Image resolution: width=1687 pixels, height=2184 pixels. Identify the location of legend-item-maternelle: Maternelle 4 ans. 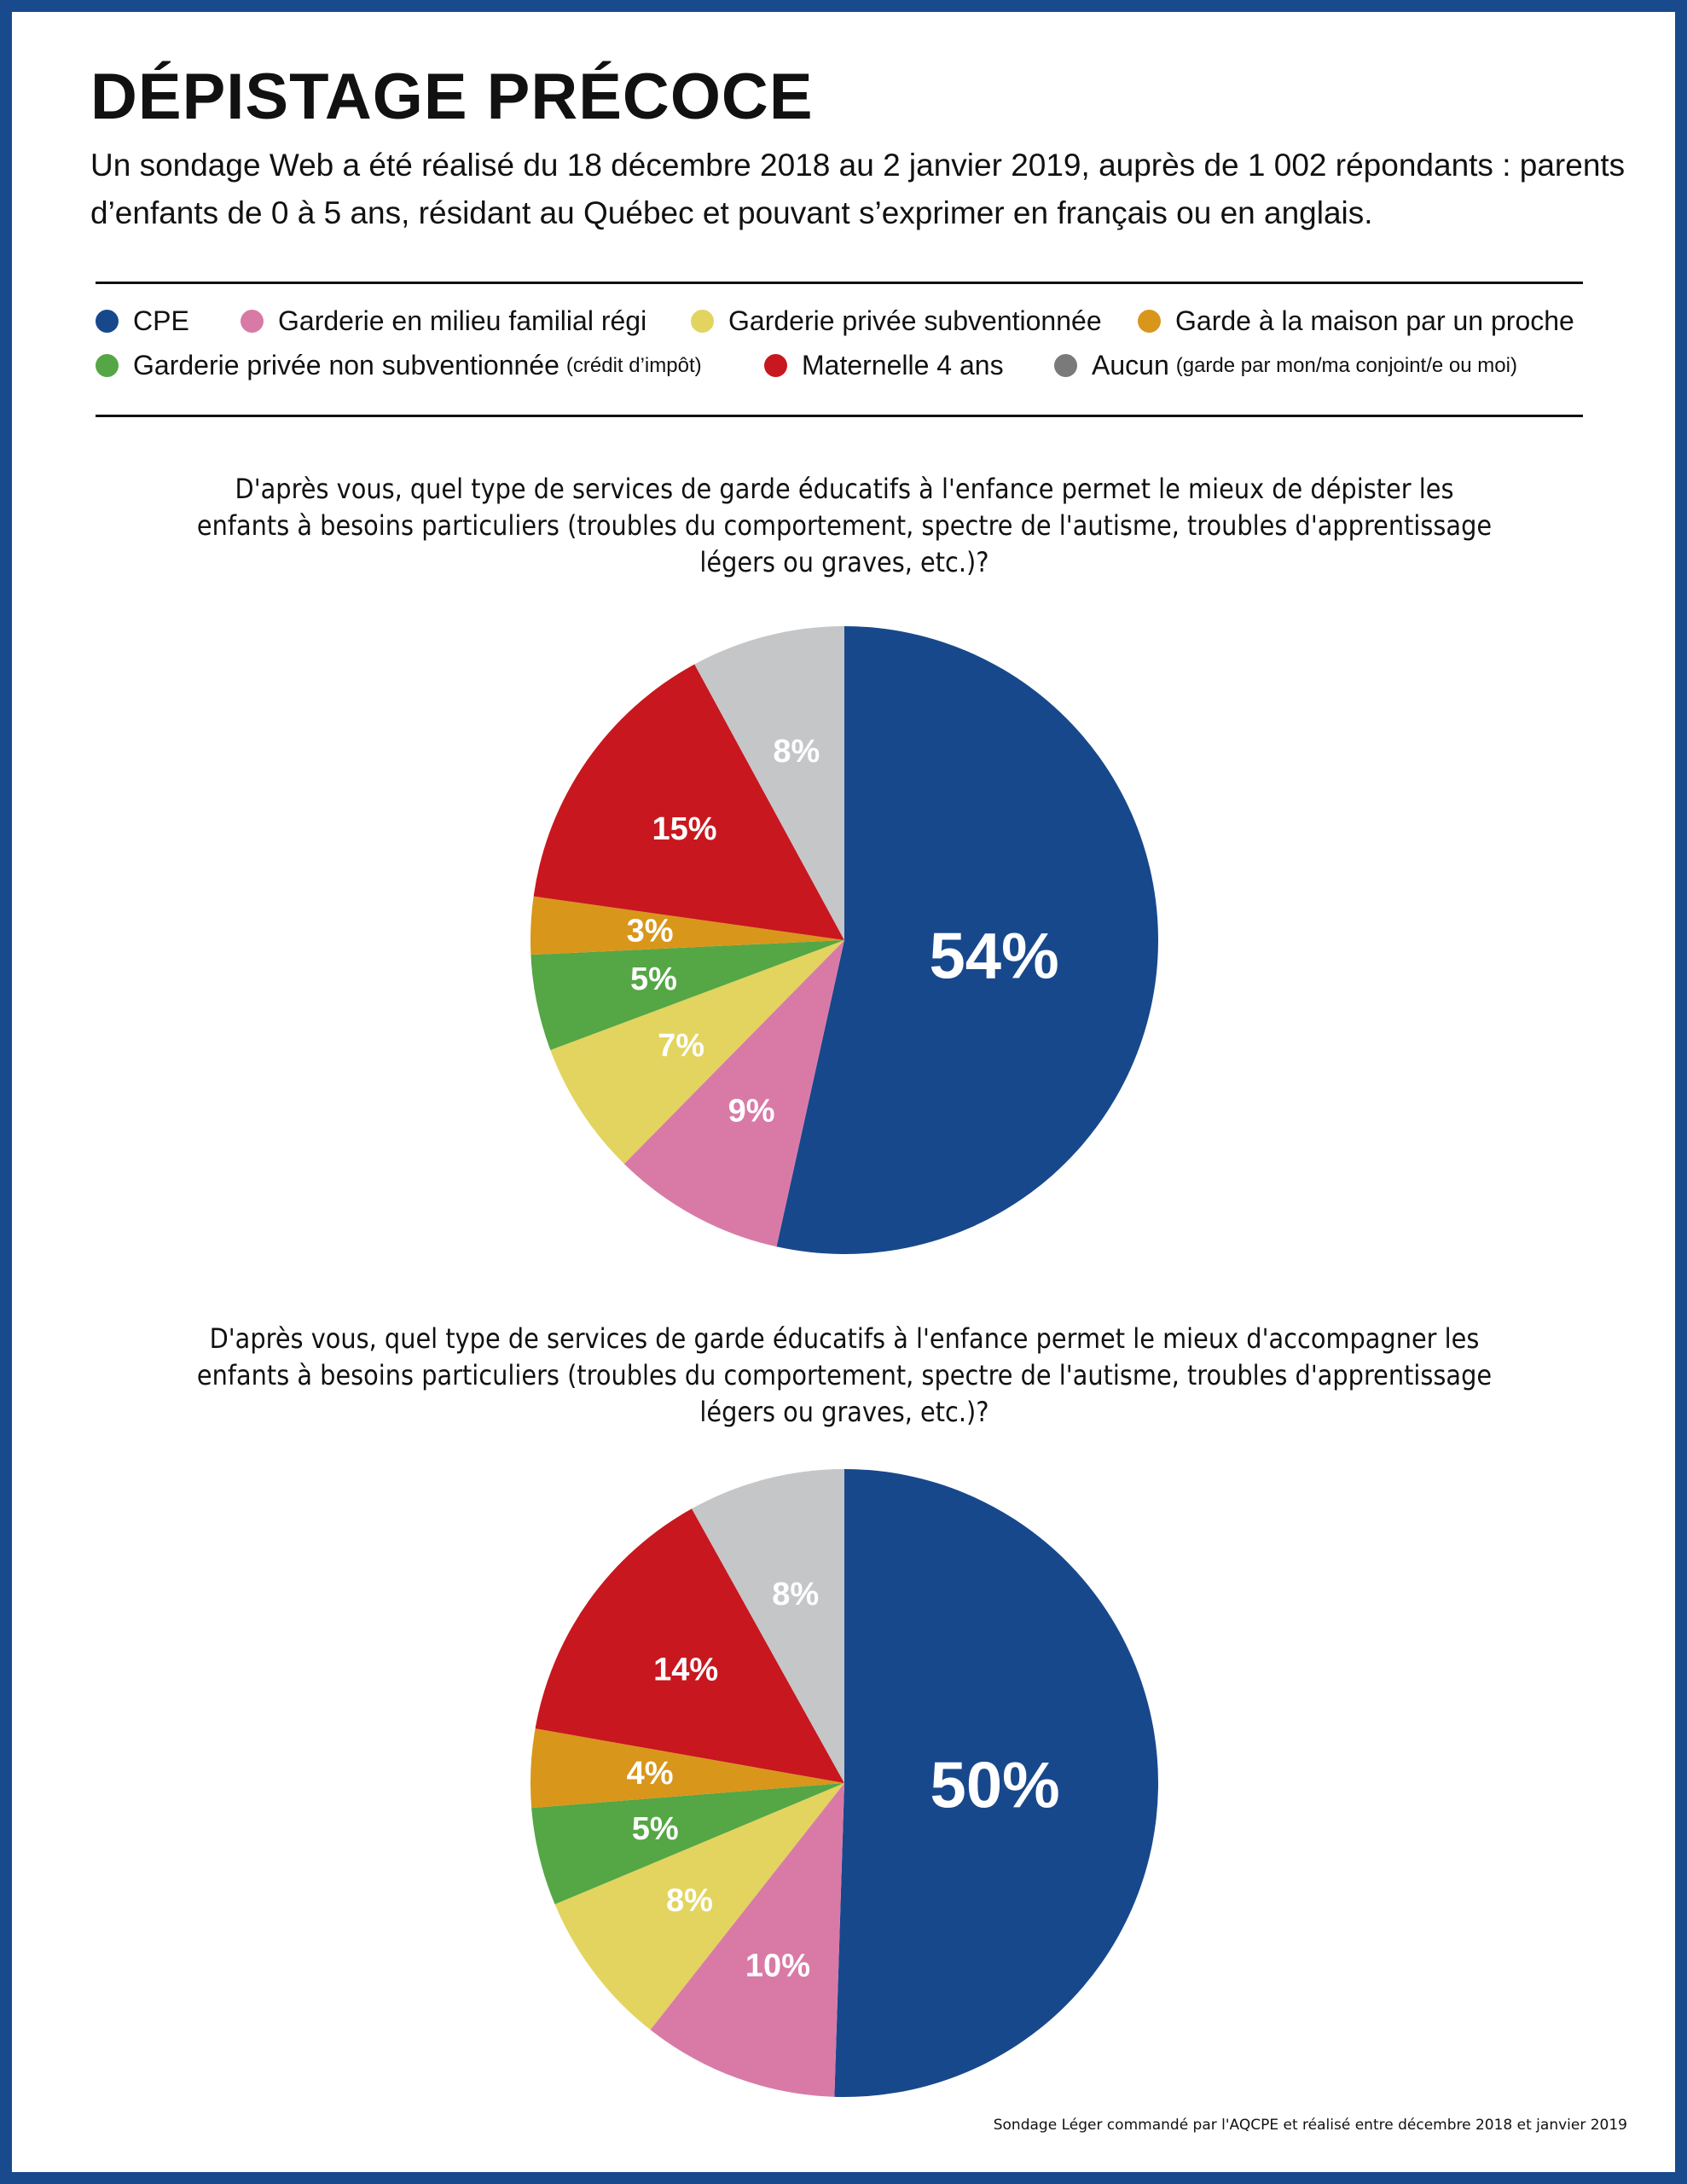
(884, 365).